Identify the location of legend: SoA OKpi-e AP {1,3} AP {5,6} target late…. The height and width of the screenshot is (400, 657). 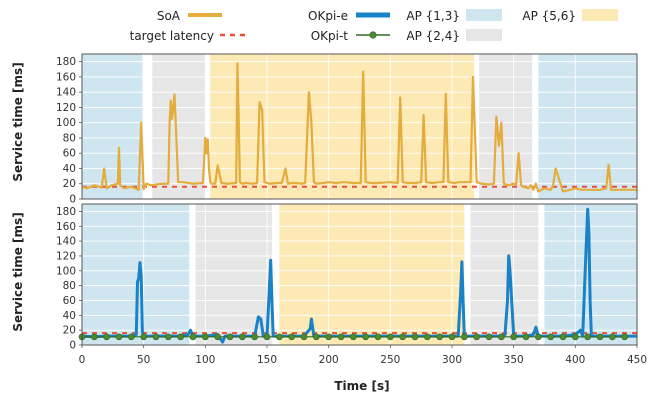
(374, 26).